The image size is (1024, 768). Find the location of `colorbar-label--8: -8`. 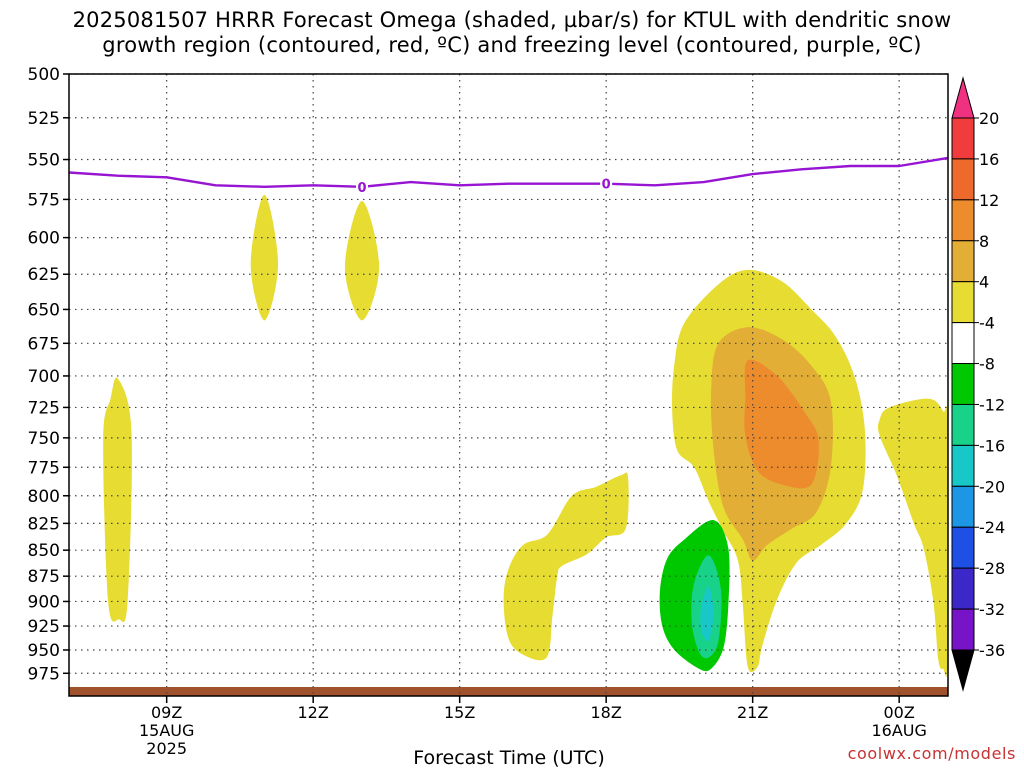

colorbar-label--8: -8 is located at coordinates (987, 364).